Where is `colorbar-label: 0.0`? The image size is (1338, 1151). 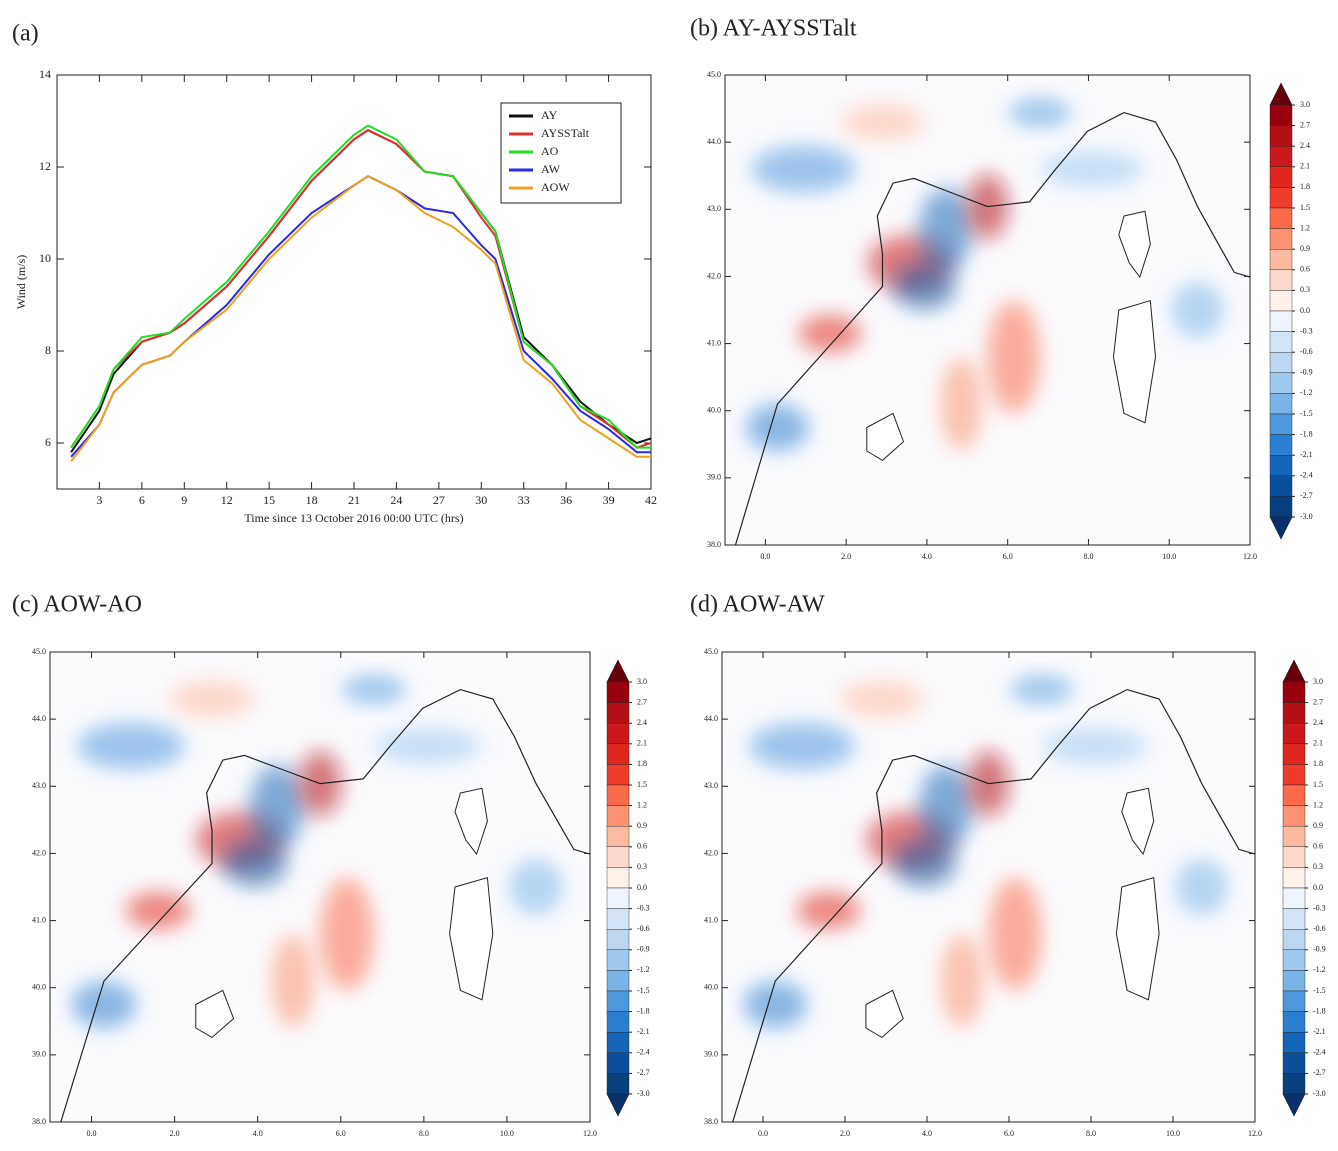
colorbar-label: 0.0 is located at coordinates (1305, 310).